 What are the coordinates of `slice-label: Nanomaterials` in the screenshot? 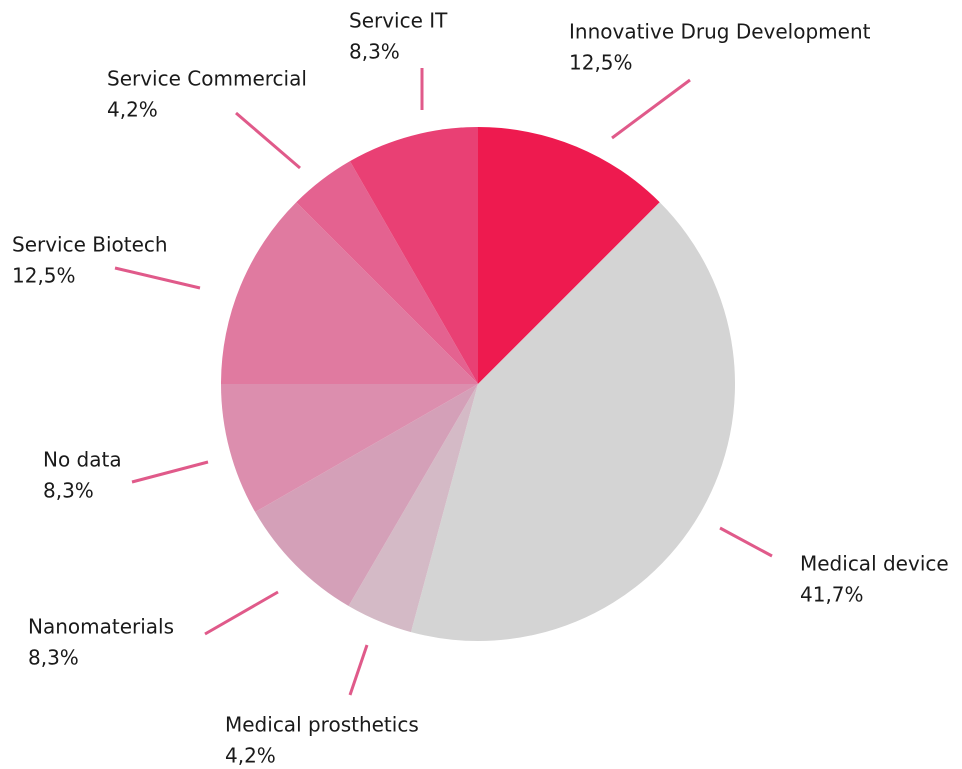 It's located at (101, 627).